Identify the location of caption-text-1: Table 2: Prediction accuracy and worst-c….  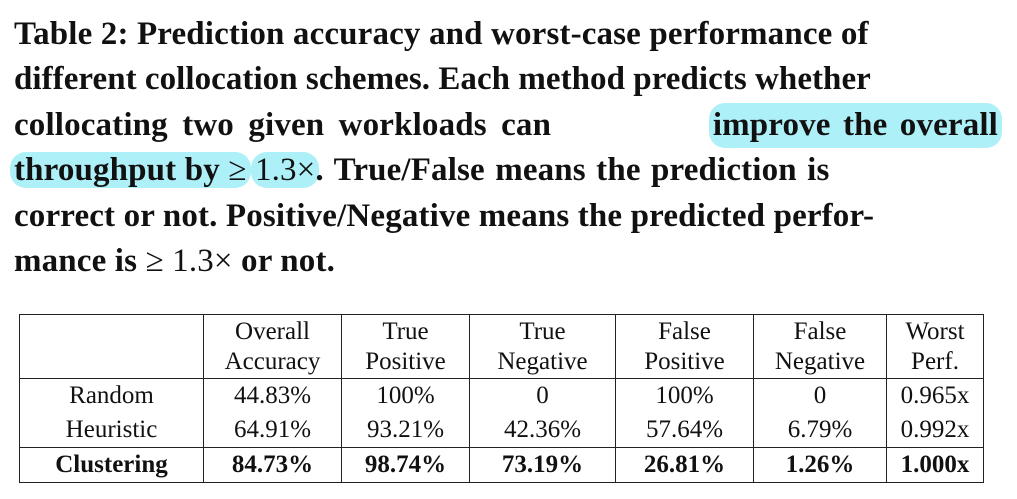
(441, 34).